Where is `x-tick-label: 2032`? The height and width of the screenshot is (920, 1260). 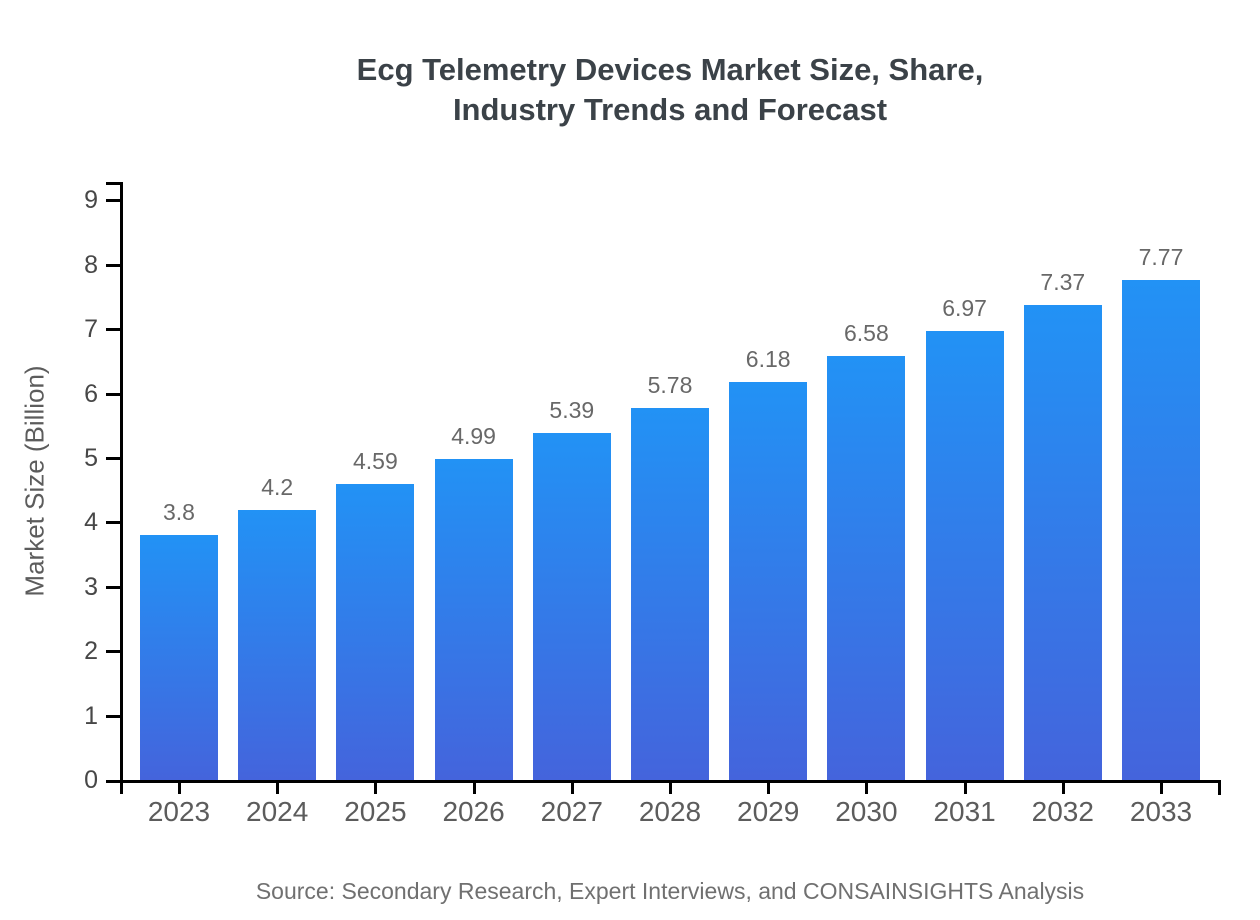
x-tick-label: 2032 is located at coordinates (1062, 811).